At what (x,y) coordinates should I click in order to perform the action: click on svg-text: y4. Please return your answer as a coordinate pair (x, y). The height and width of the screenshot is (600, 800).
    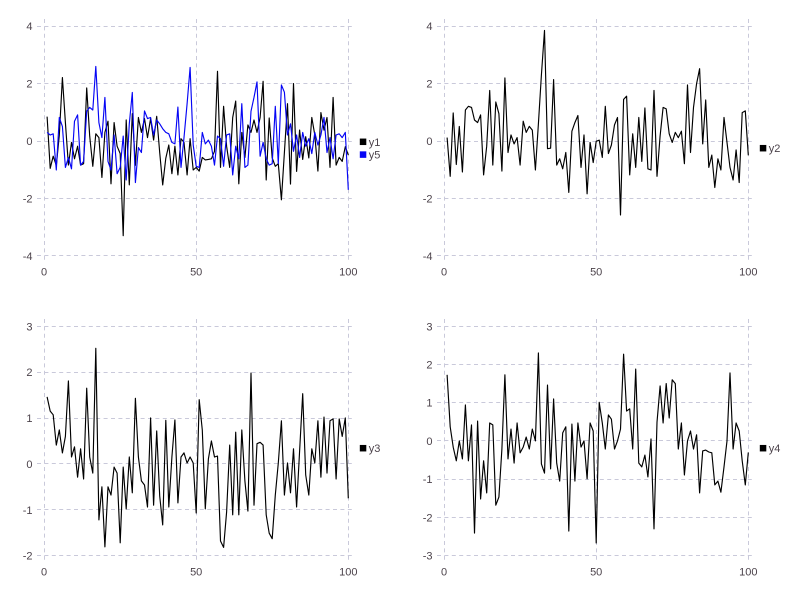
    Looking at the image, I should click on (775, 449).